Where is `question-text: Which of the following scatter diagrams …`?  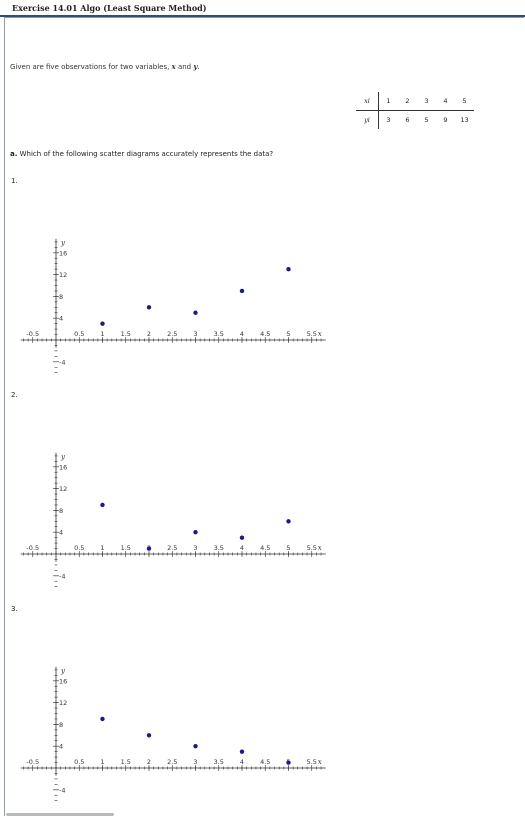
question-text: Which of the following scatter diagrams … is located at coordinates (146, 154).